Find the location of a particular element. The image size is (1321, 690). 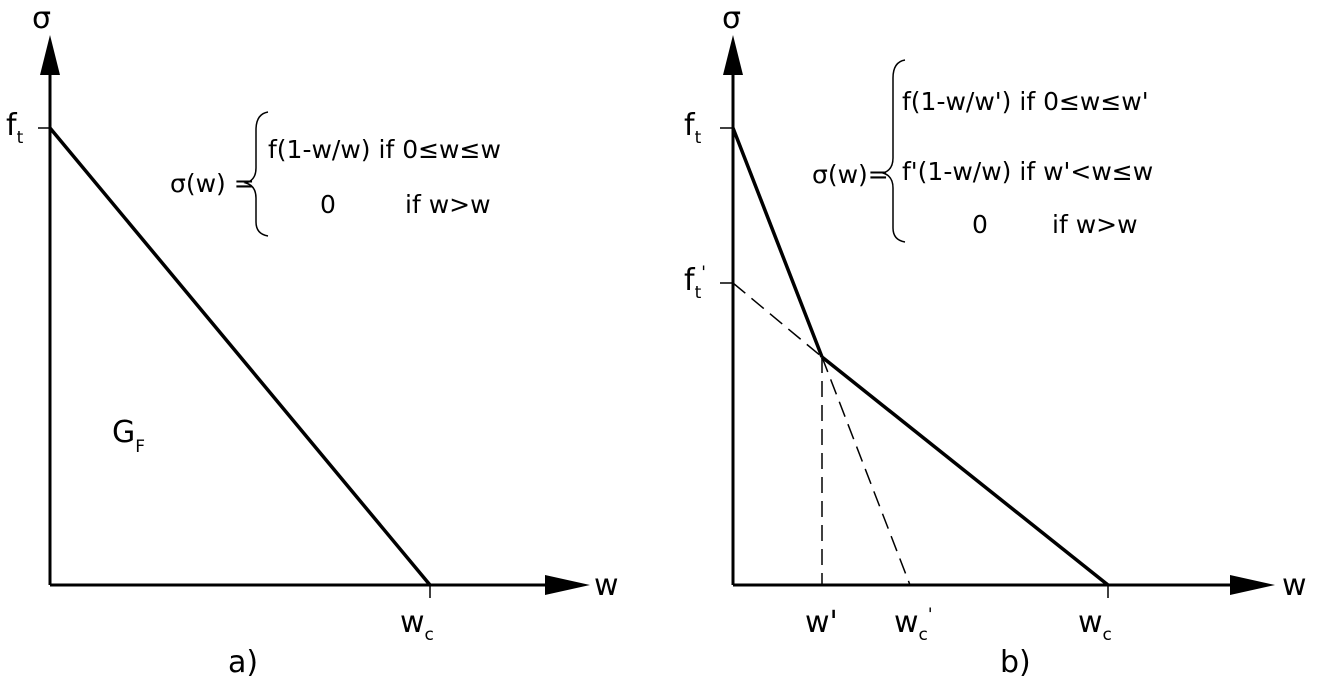

panel-b-caption: b) is located at coordinates (1015, 662).